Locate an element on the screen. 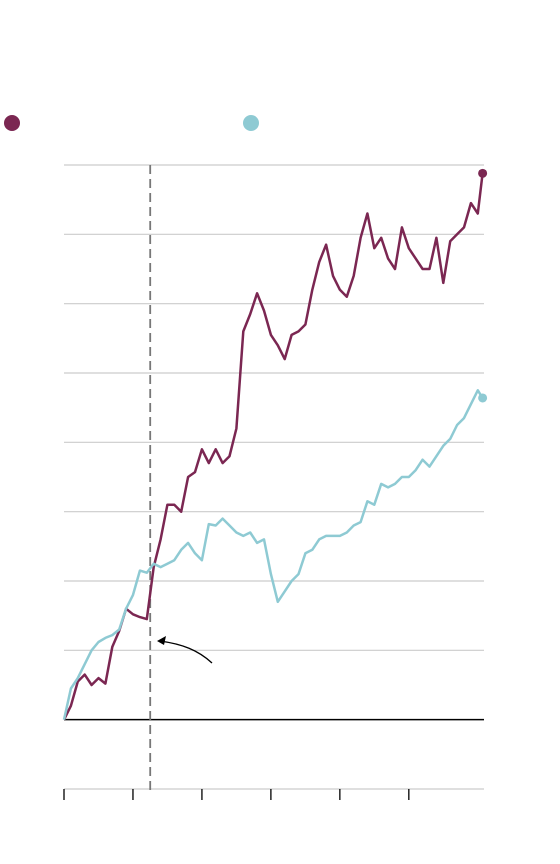 The height and width of the screenshot is (864, 560). arrow-head is located at coordinates (161, 640).